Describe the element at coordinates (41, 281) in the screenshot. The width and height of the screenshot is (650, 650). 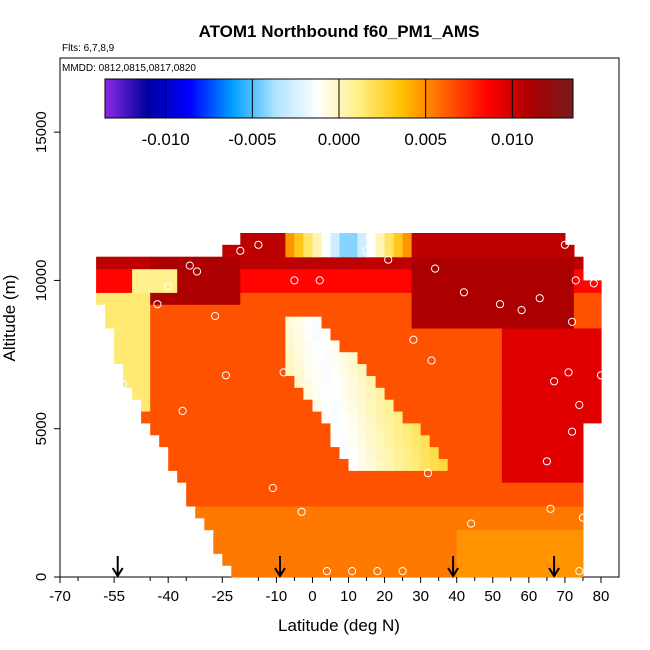
I see `y-tick-label: 10000` at that location.